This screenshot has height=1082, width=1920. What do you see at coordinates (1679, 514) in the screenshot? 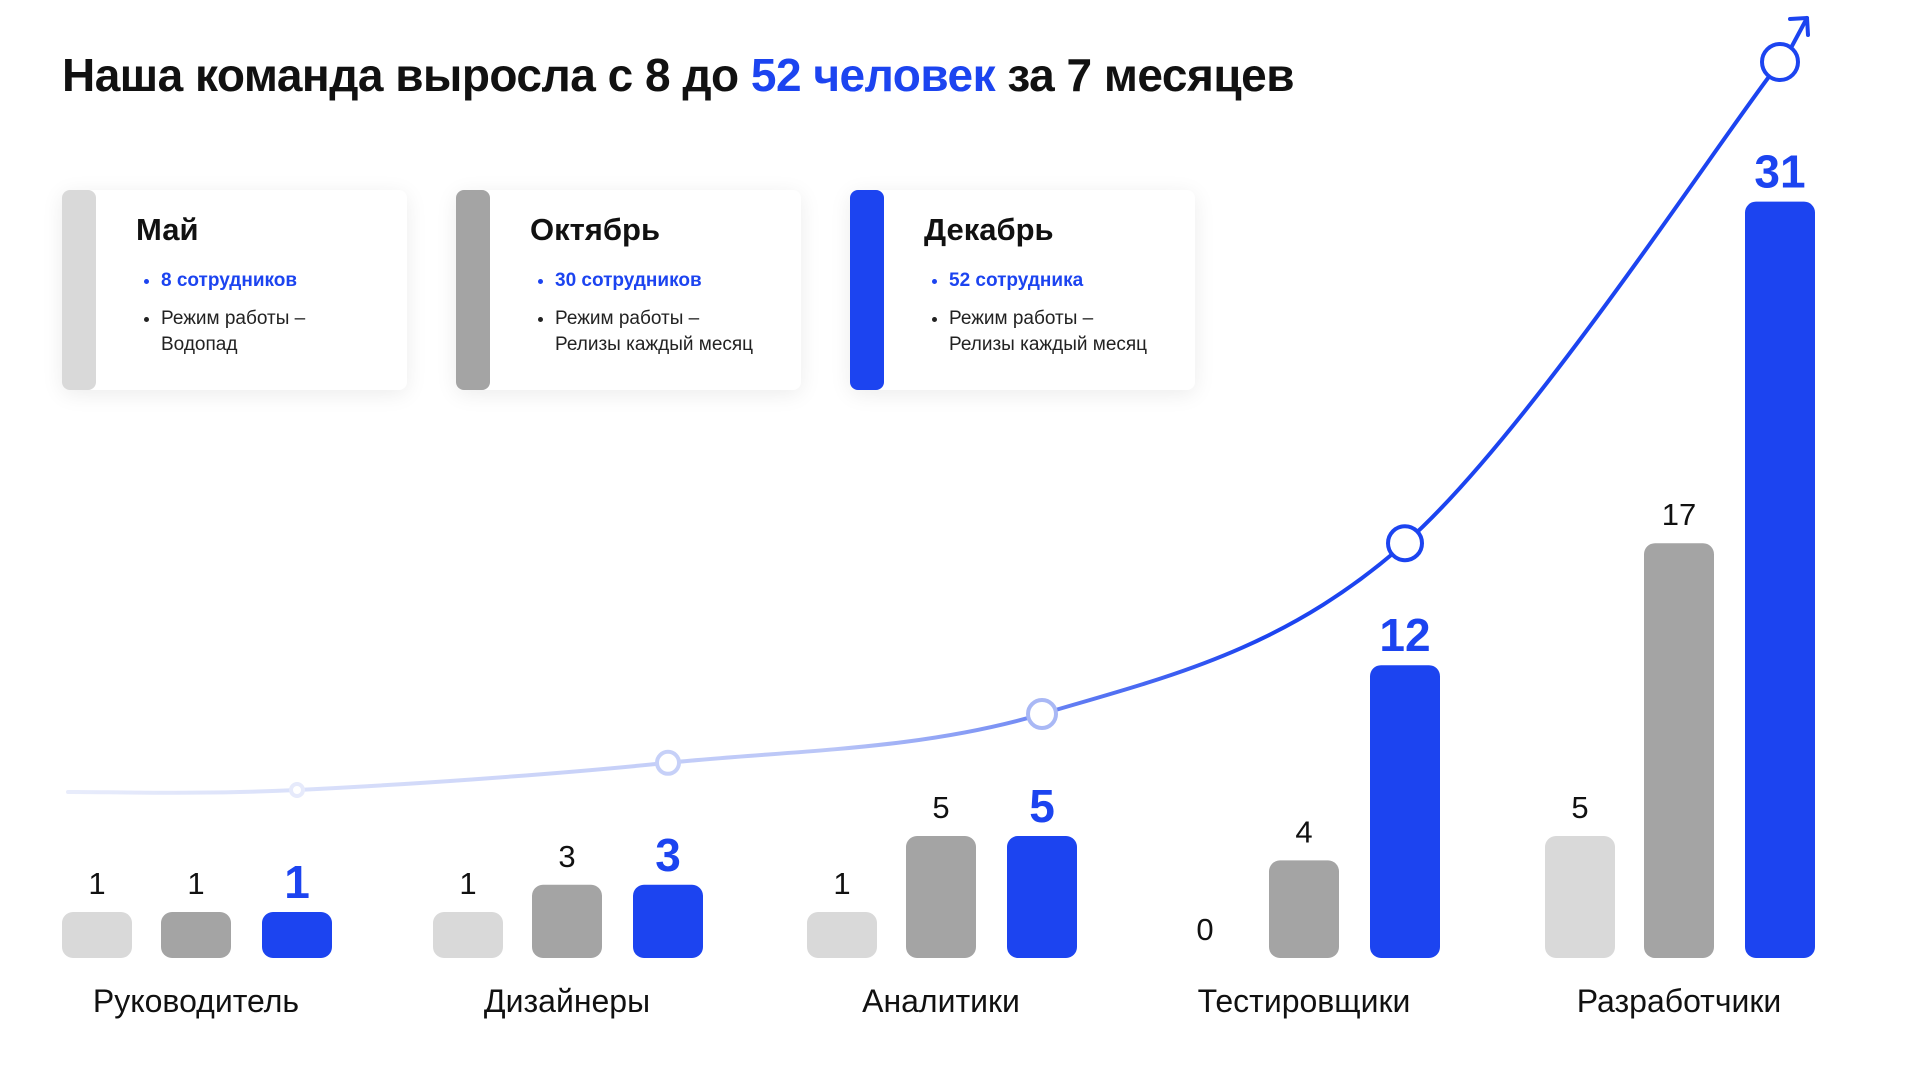
I see `value-label-razrabotchiki-october: 17` at bounding box center [1679, 514].